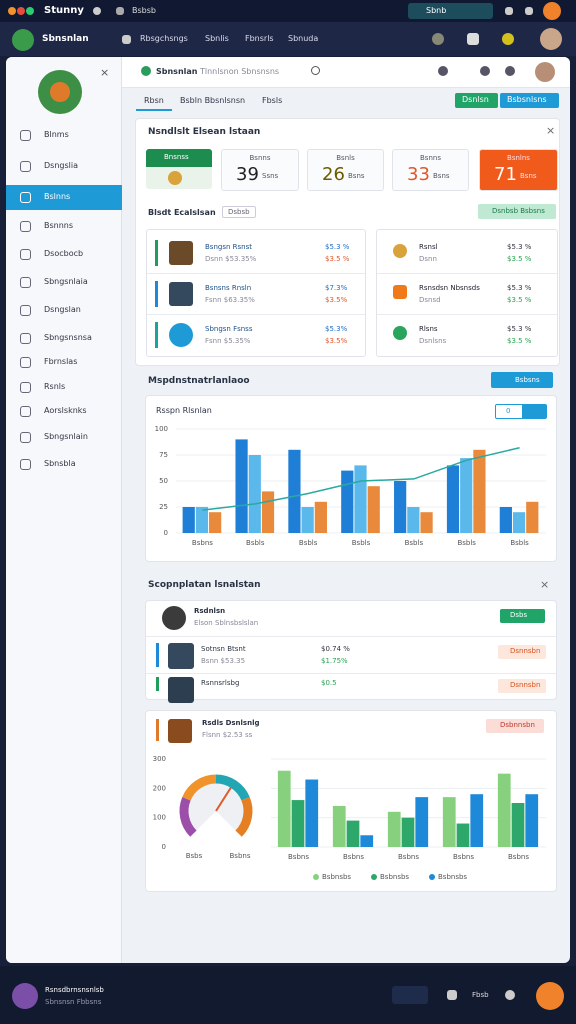 The width and height of the screenshot is (576, 1024). I want to click on active-item-bg, so click(64, 197).